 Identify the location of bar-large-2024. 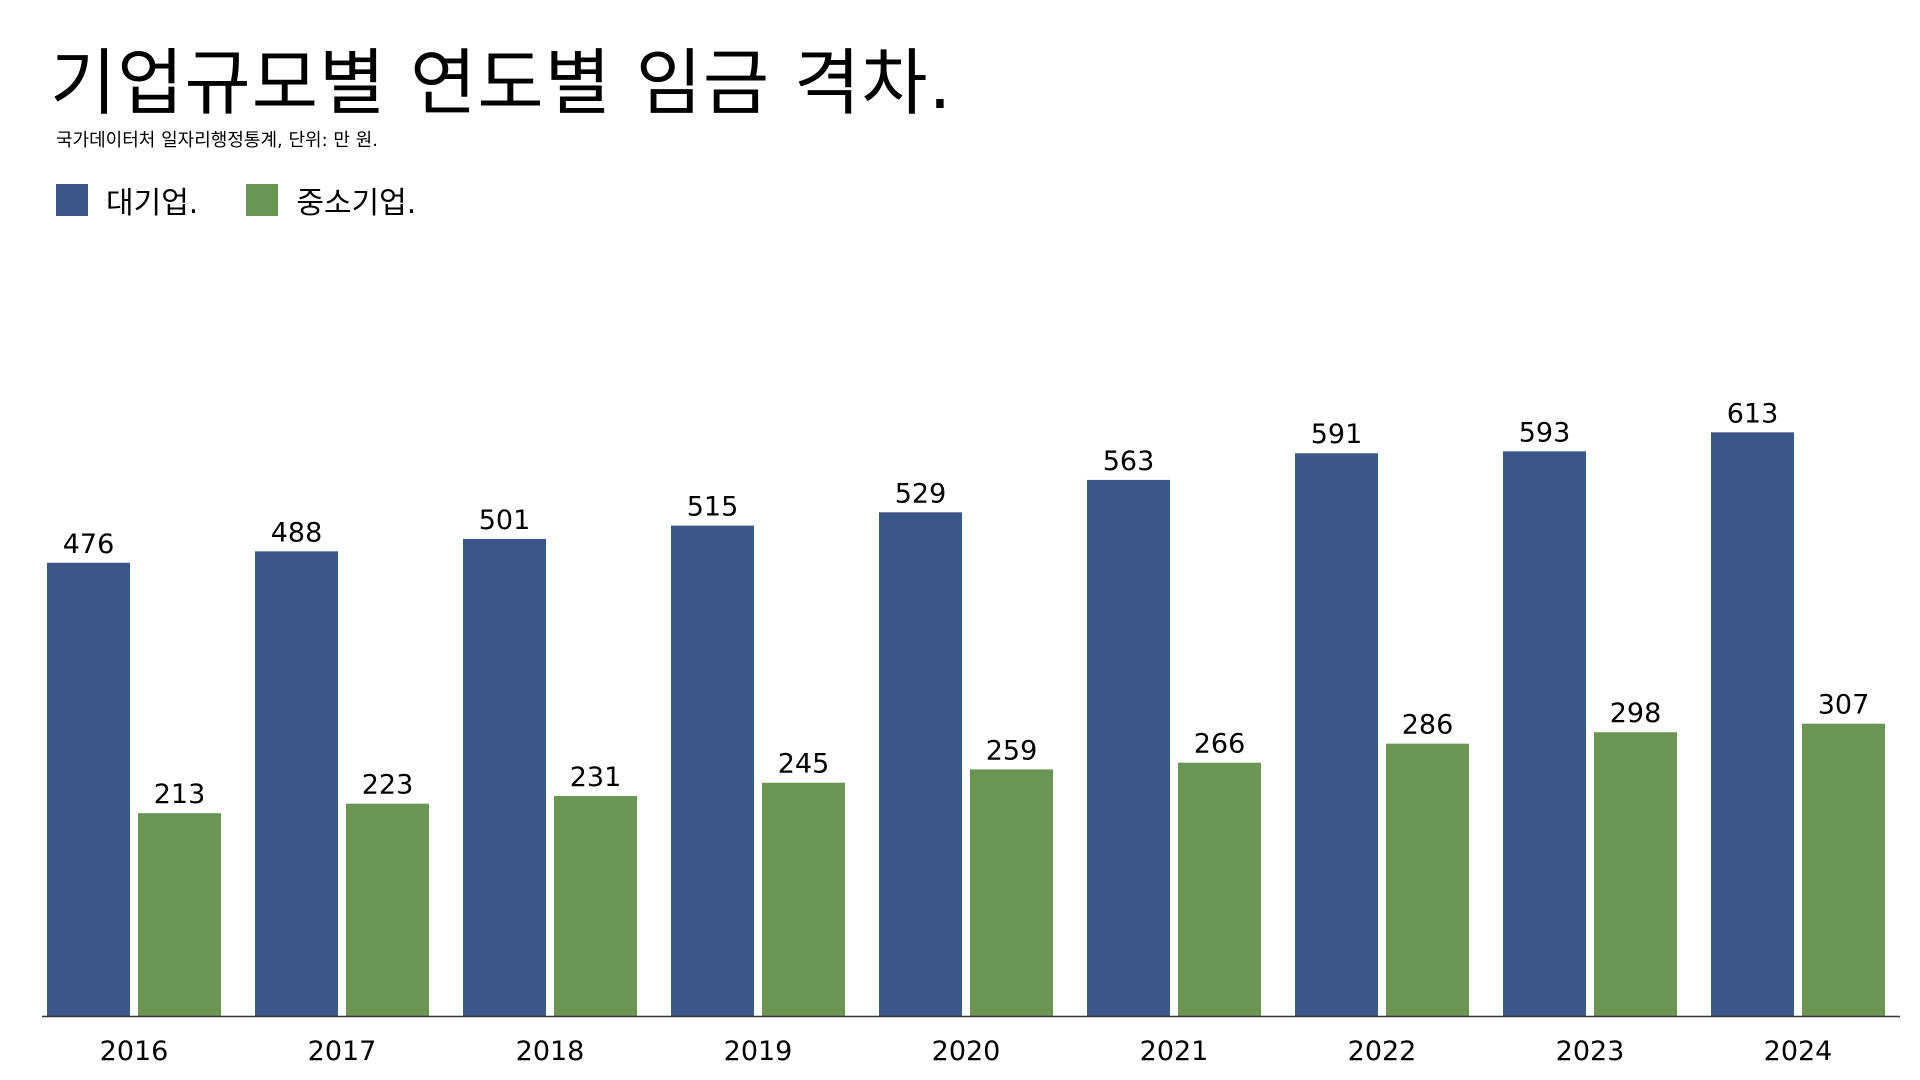
(1752, 724).